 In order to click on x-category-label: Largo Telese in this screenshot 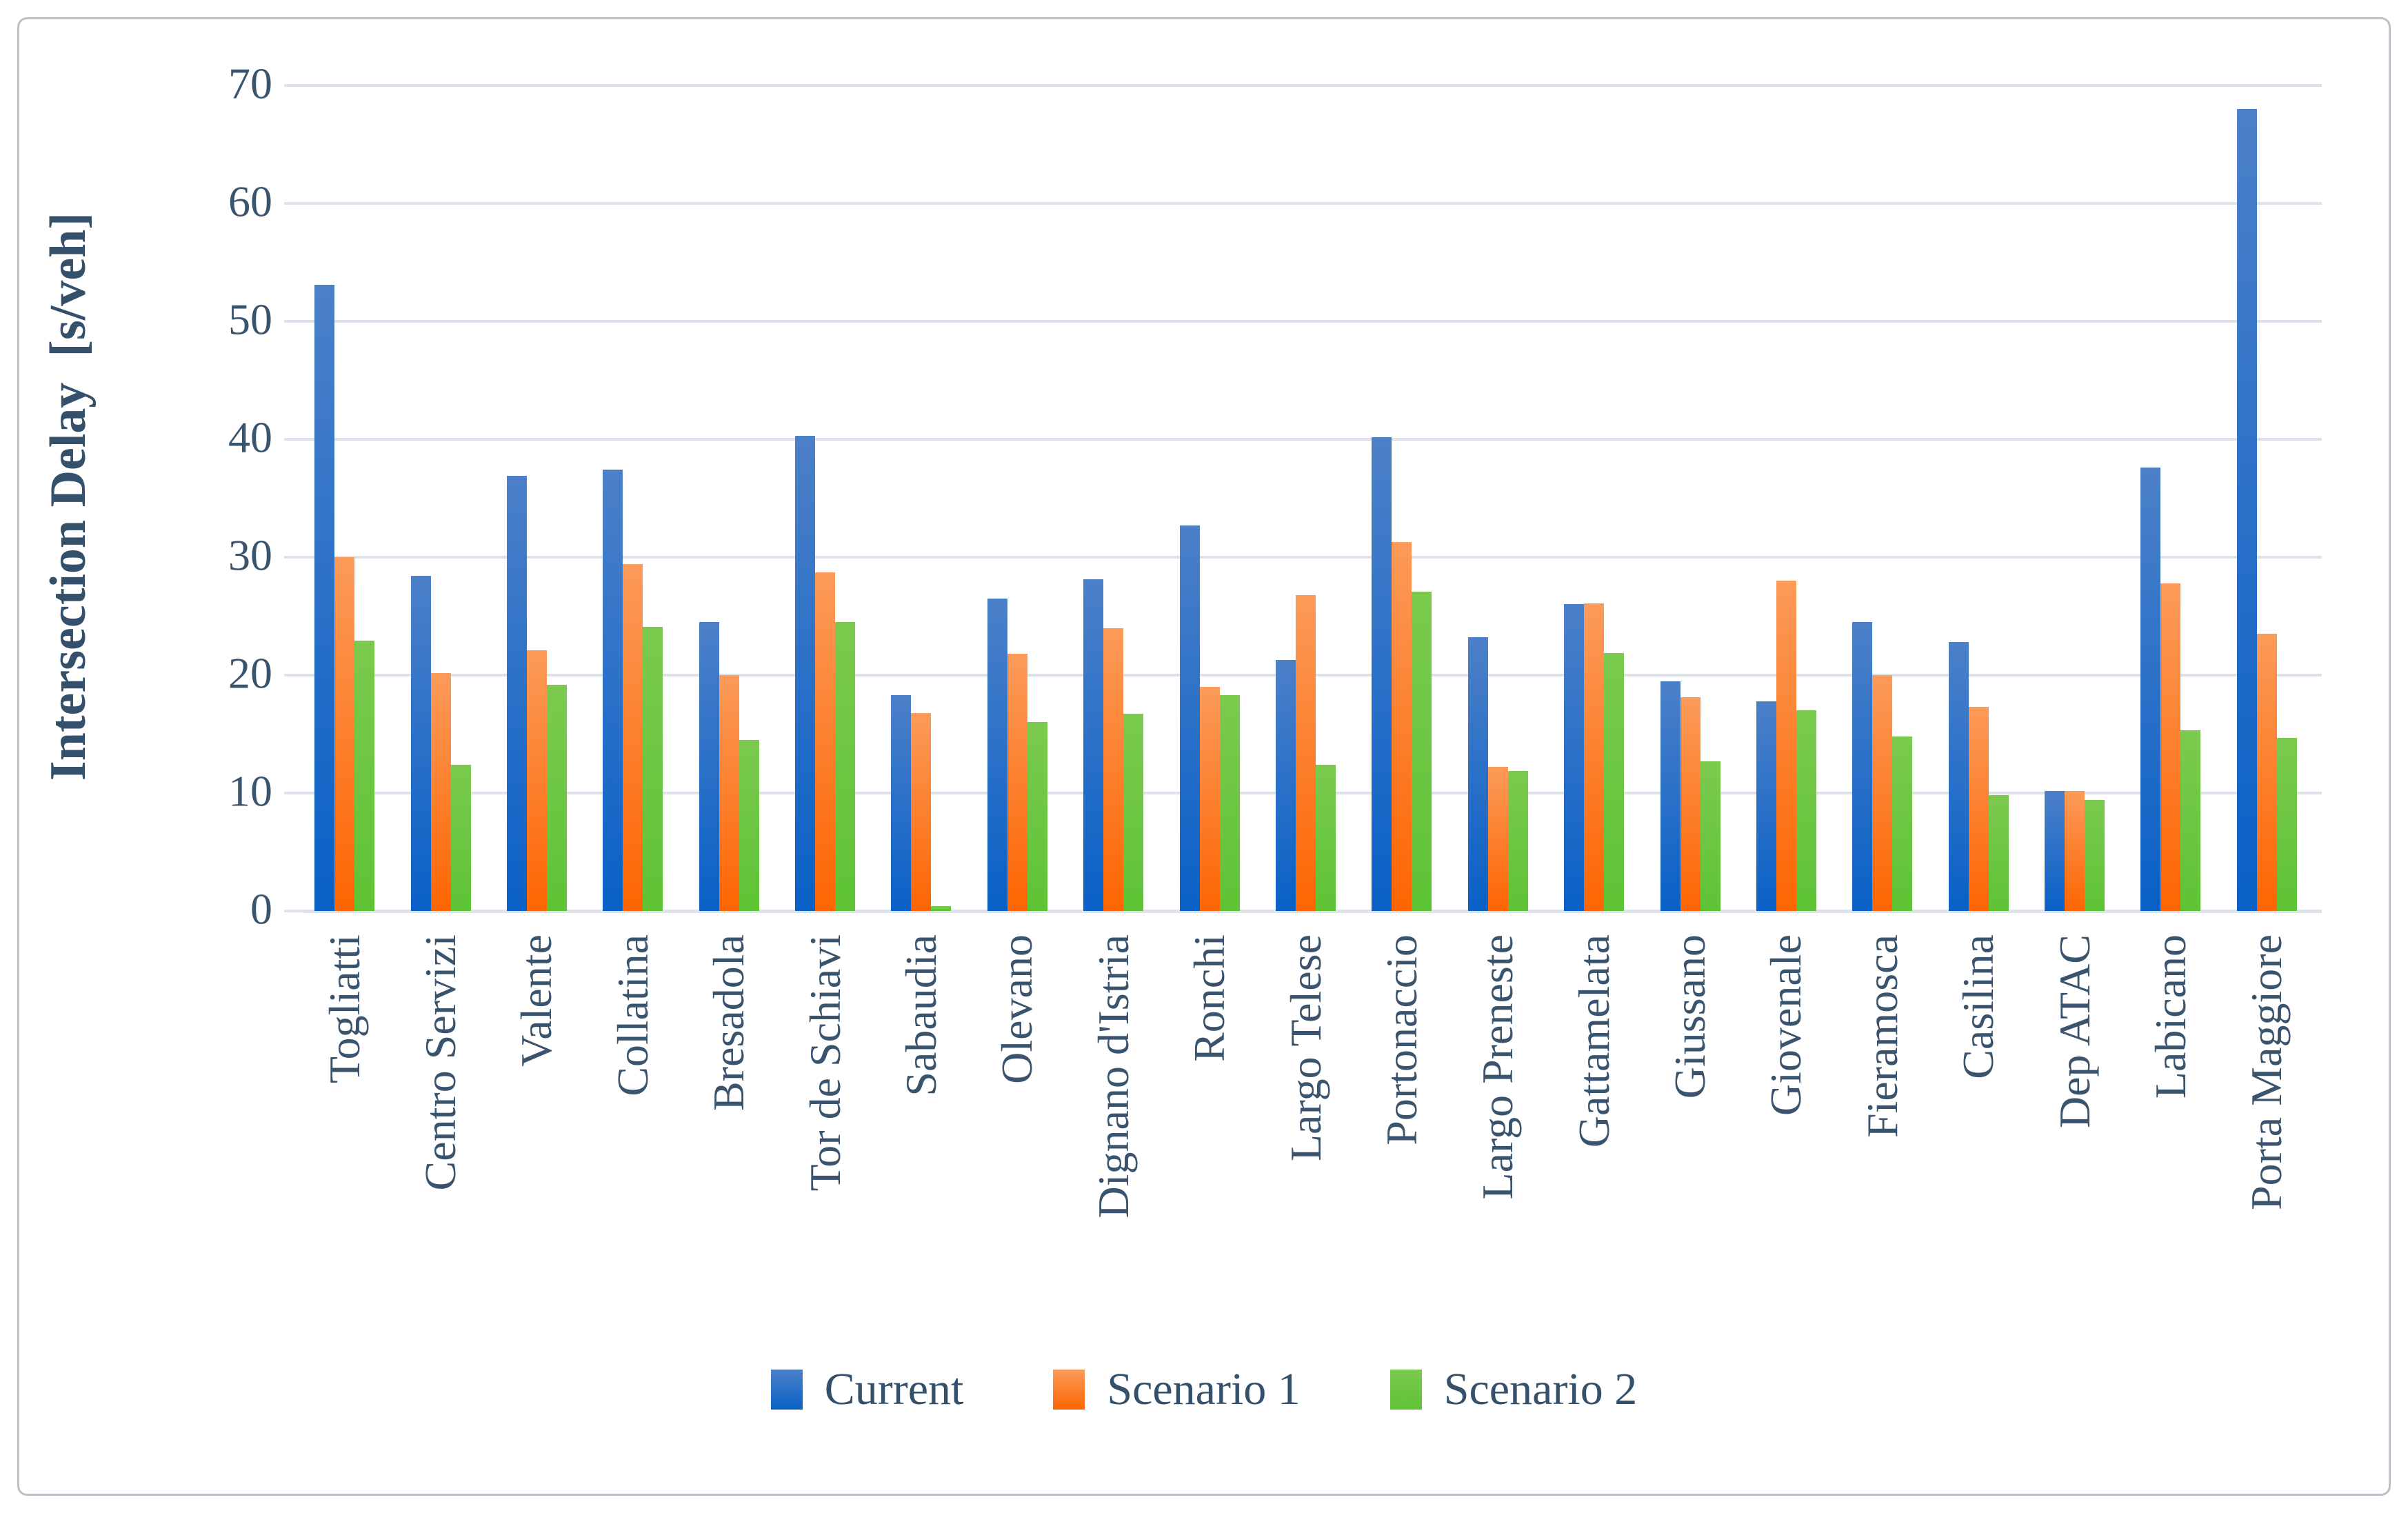, I will do `click(1305, 1048)`.